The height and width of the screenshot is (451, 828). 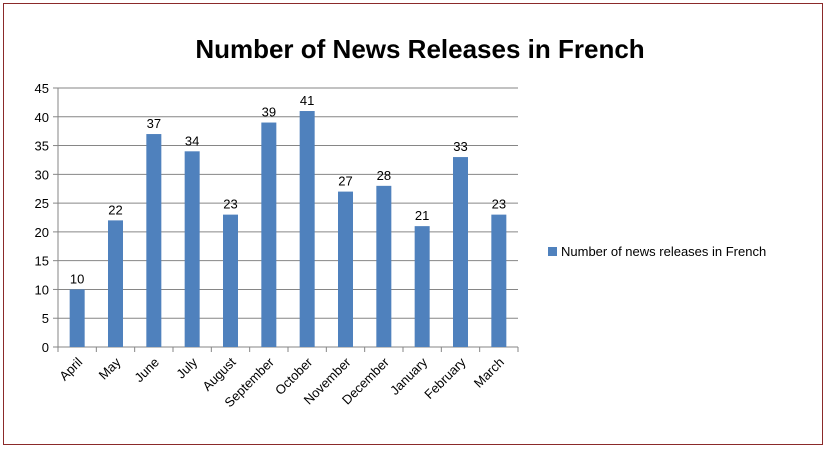 I want to click on data-label: 33, so click(x=460, y=146).